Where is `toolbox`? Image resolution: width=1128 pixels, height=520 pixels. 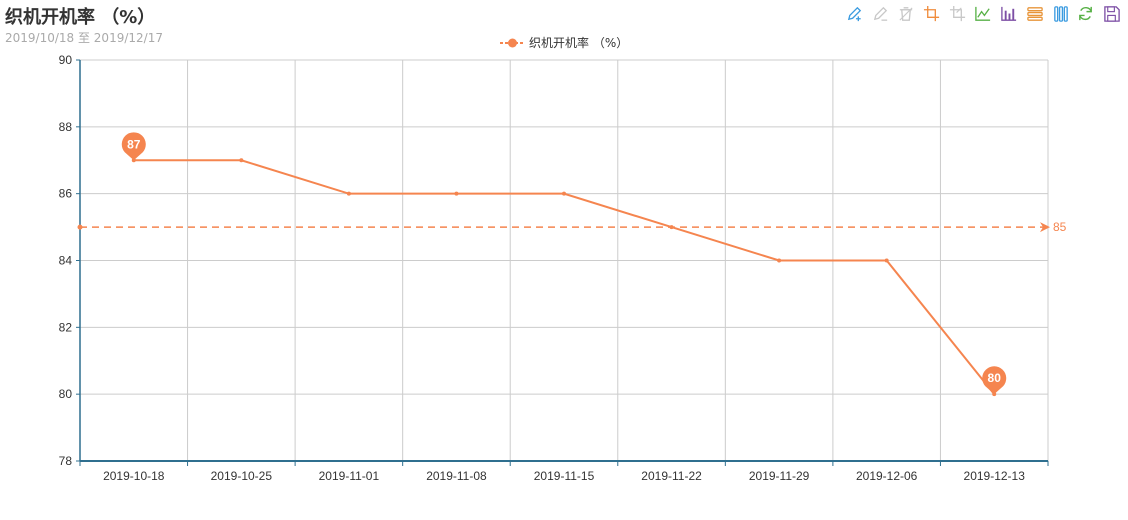 toolbox is located at coordinates (986, 14).